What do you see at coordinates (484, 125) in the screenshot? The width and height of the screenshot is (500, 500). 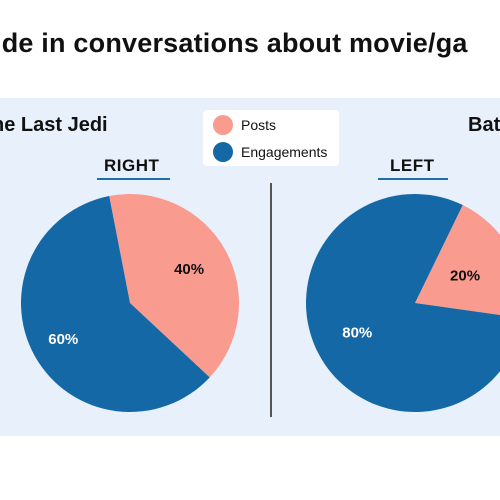 I see `chart-title-right: Bat` at bounding box center [484, 125].